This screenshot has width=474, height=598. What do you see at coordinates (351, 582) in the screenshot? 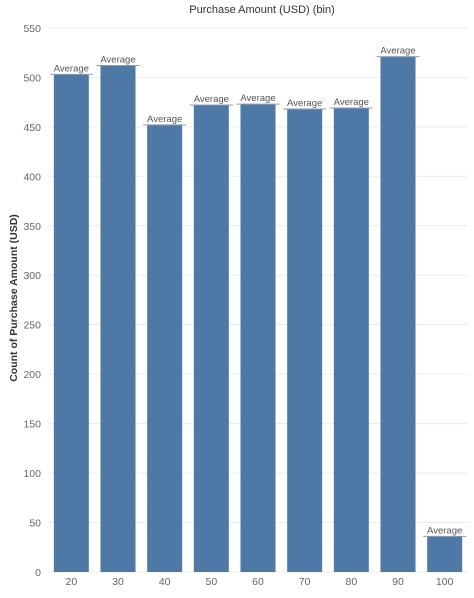
I see `x-tick-label-80: 80` at bounding box center [351, 582].